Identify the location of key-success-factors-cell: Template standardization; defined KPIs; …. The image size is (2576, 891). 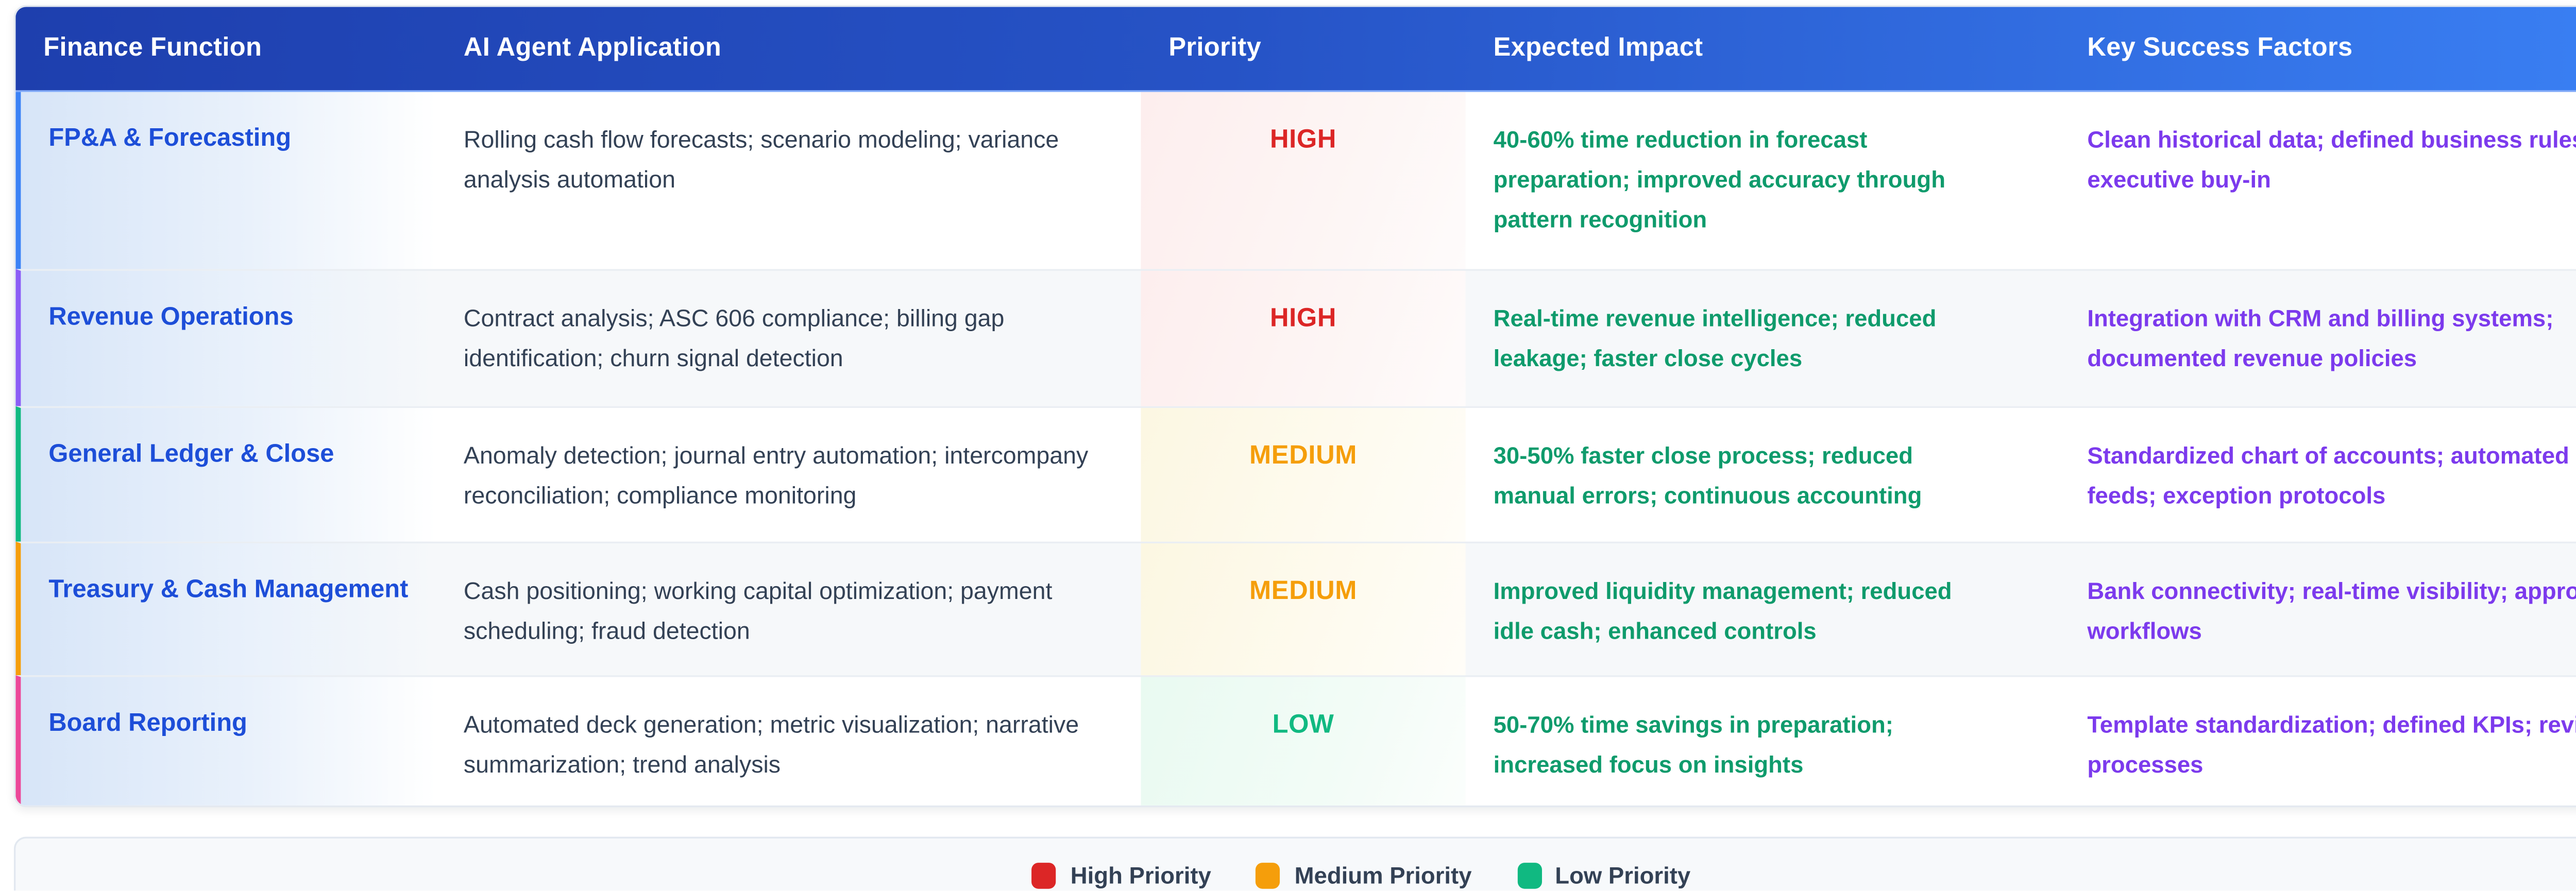
(2331, 744).